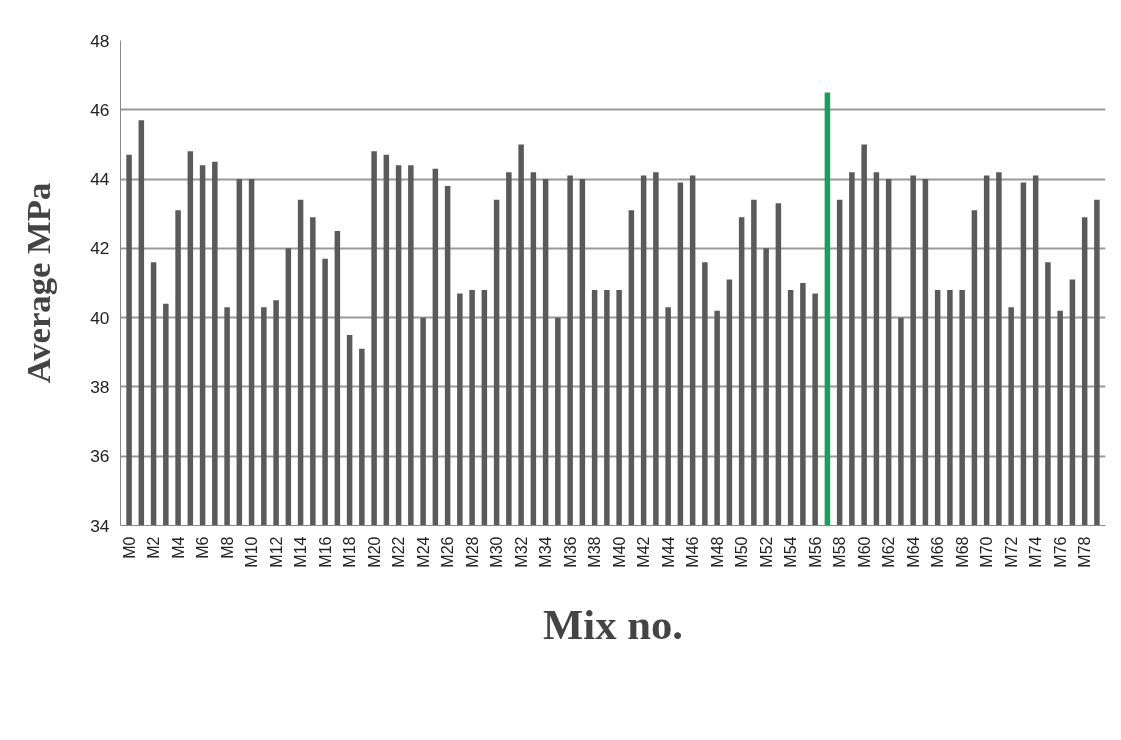 The width and height of the screenshot is (1121, 740). I want to click on y-tick-label: 48, so click(100, 40).